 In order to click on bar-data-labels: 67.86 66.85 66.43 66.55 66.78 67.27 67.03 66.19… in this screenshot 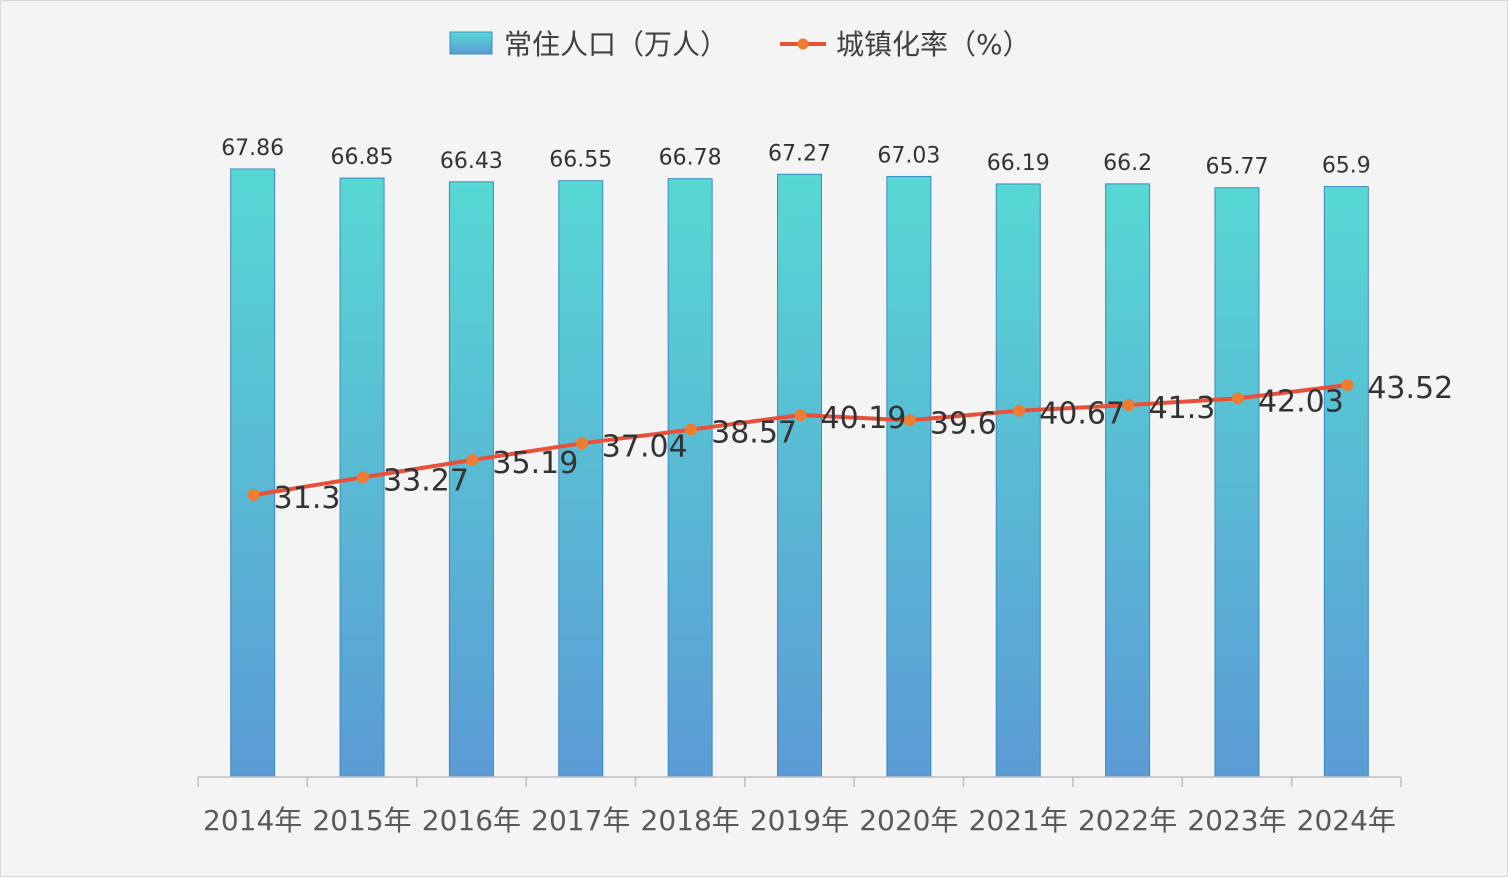, I will do `click(796, 158)`.